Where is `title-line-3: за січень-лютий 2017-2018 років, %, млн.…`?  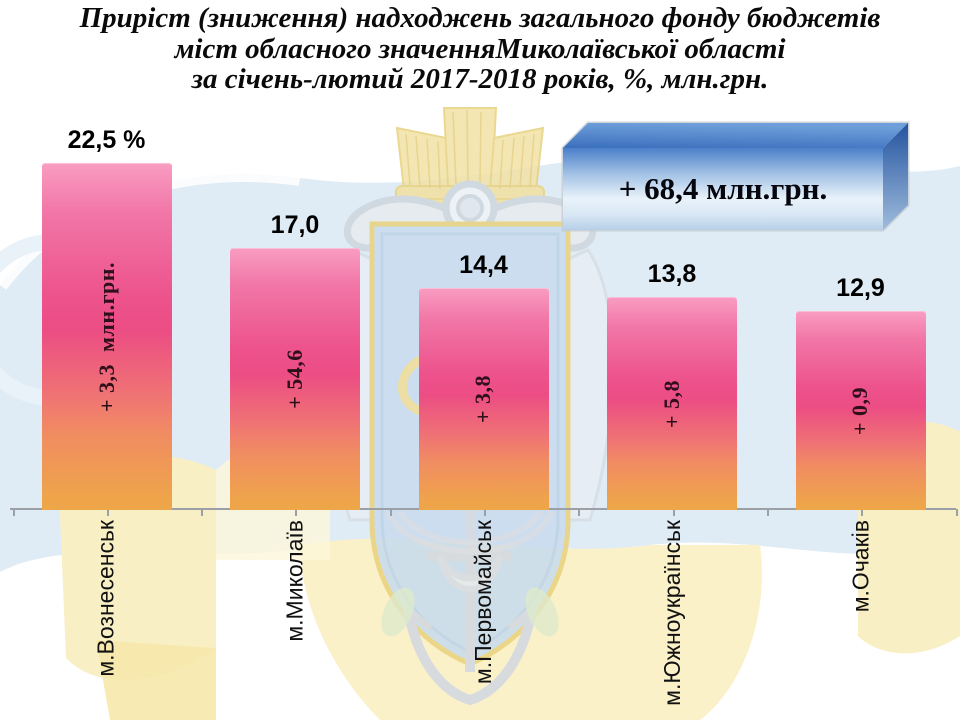 title-line-3: за січень-лютий 2017-2018 років, %, млн.… is located at coordinates (480, 79).